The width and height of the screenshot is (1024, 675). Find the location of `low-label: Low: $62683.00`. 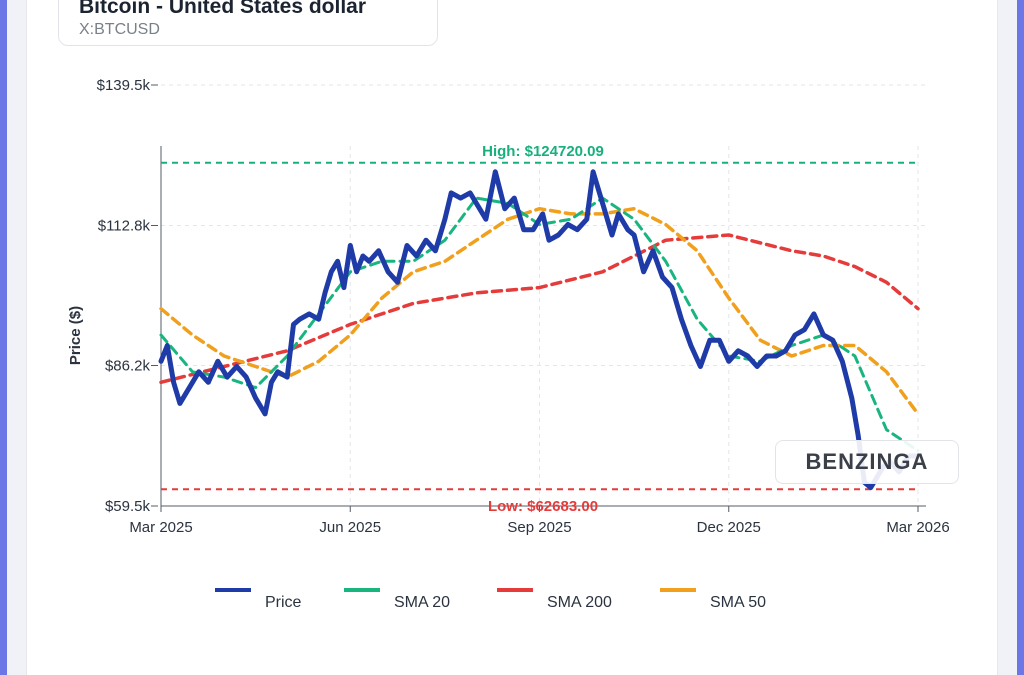

low-label: Low: $62683.00 is located at coordinates (543, 506).